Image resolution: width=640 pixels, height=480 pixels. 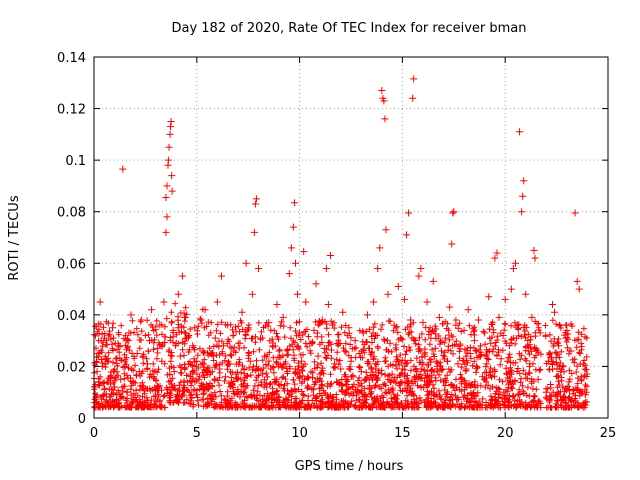 I want to click on x-tick-label: 25, so click(x=608, y=433).